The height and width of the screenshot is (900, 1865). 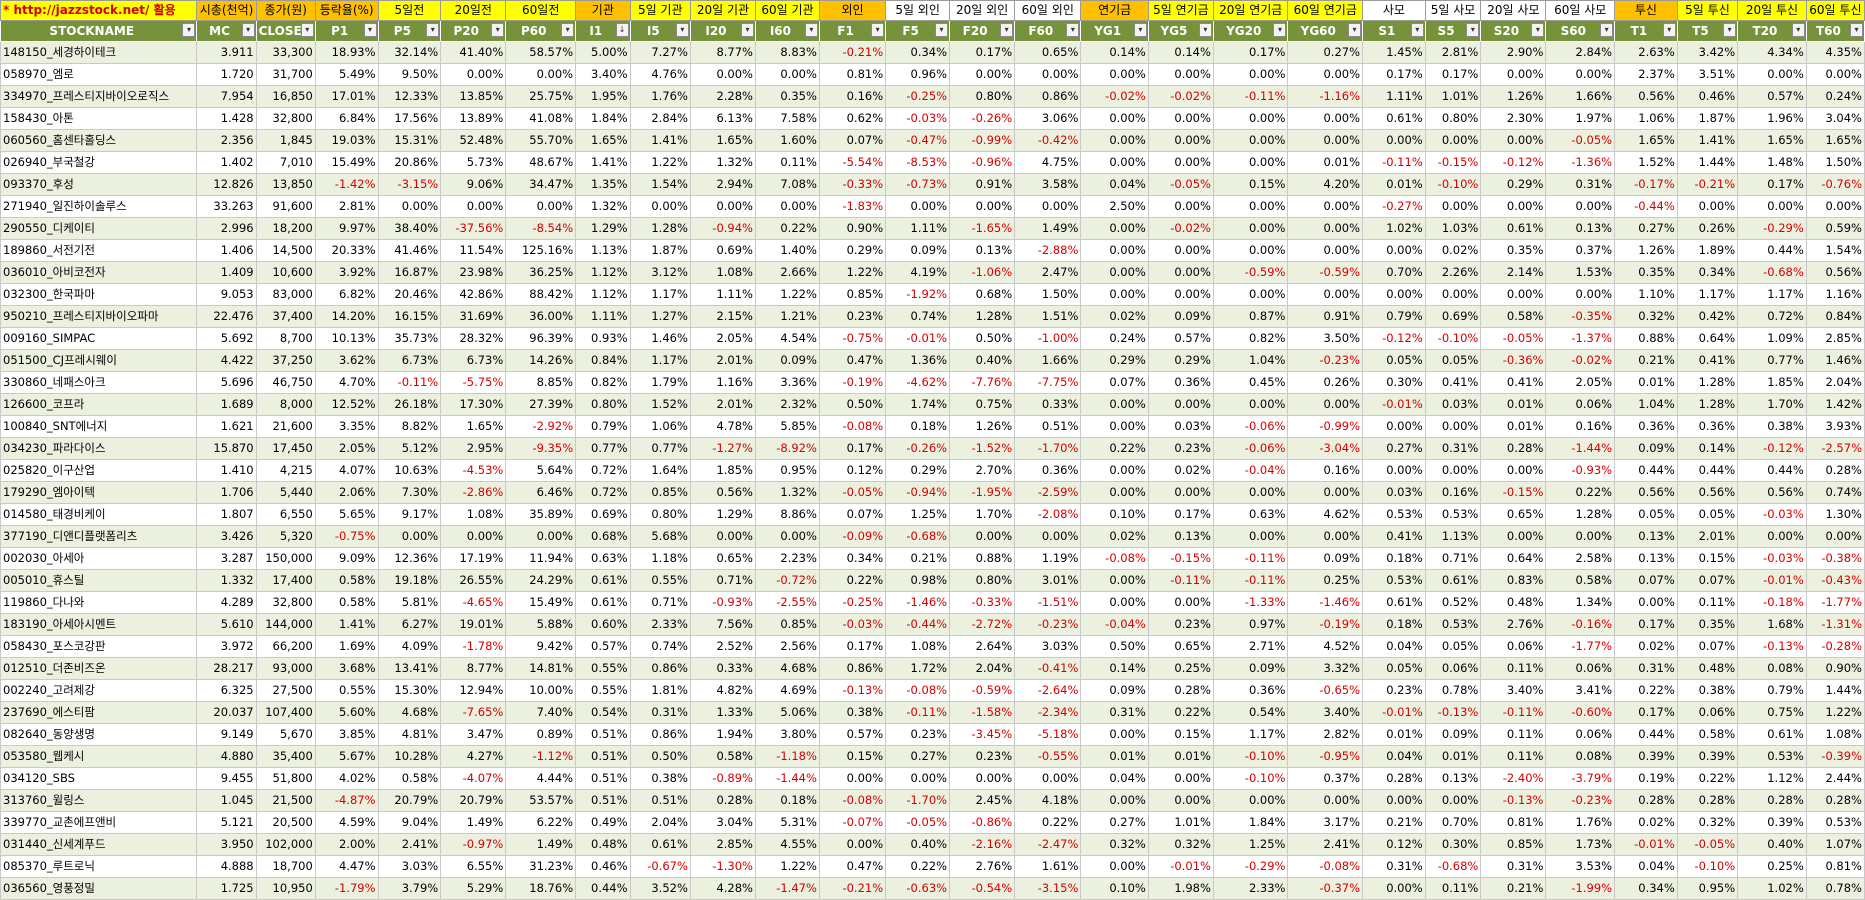 What do you see at coordinates (1114, 338) in the screenshot?
I see `value-cell: 0.24%` at bounding box center [1114, 338].